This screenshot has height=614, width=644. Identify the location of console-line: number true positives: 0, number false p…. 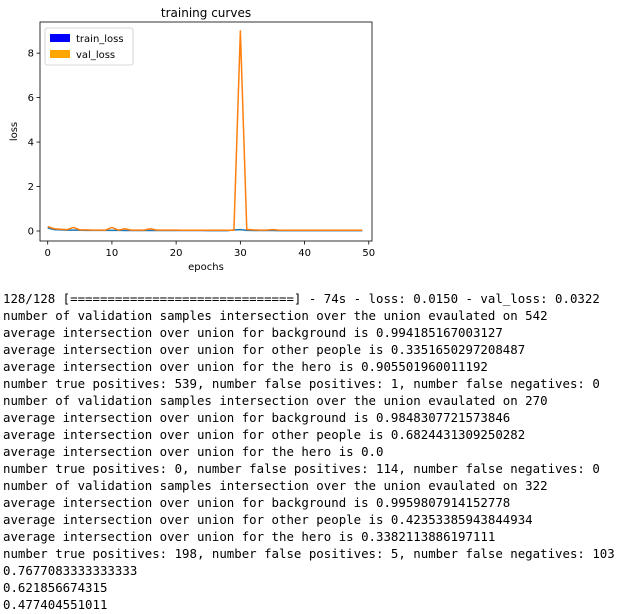
(301, 468).